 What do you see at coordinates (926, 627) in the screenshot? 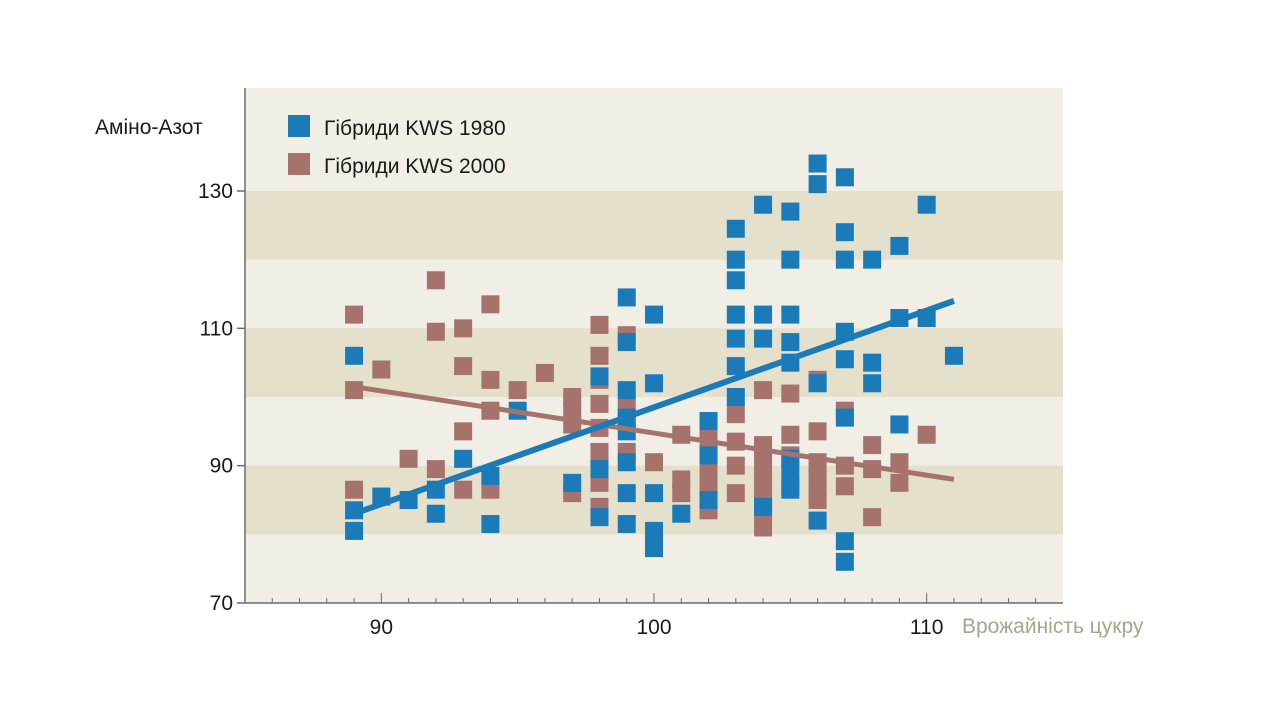
I see `x-tick-label-110: 110` at bounding box center [926, 627].